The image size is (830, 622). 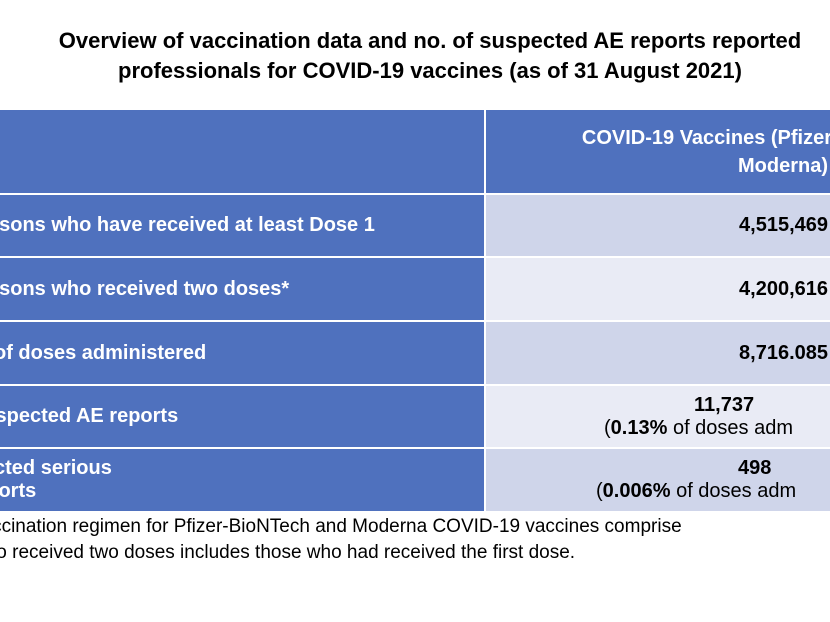 What do you see at coordinates (783, 225) in the screenshot?
I see `row-value: 4,515,469` at bounding box center [783, 225].